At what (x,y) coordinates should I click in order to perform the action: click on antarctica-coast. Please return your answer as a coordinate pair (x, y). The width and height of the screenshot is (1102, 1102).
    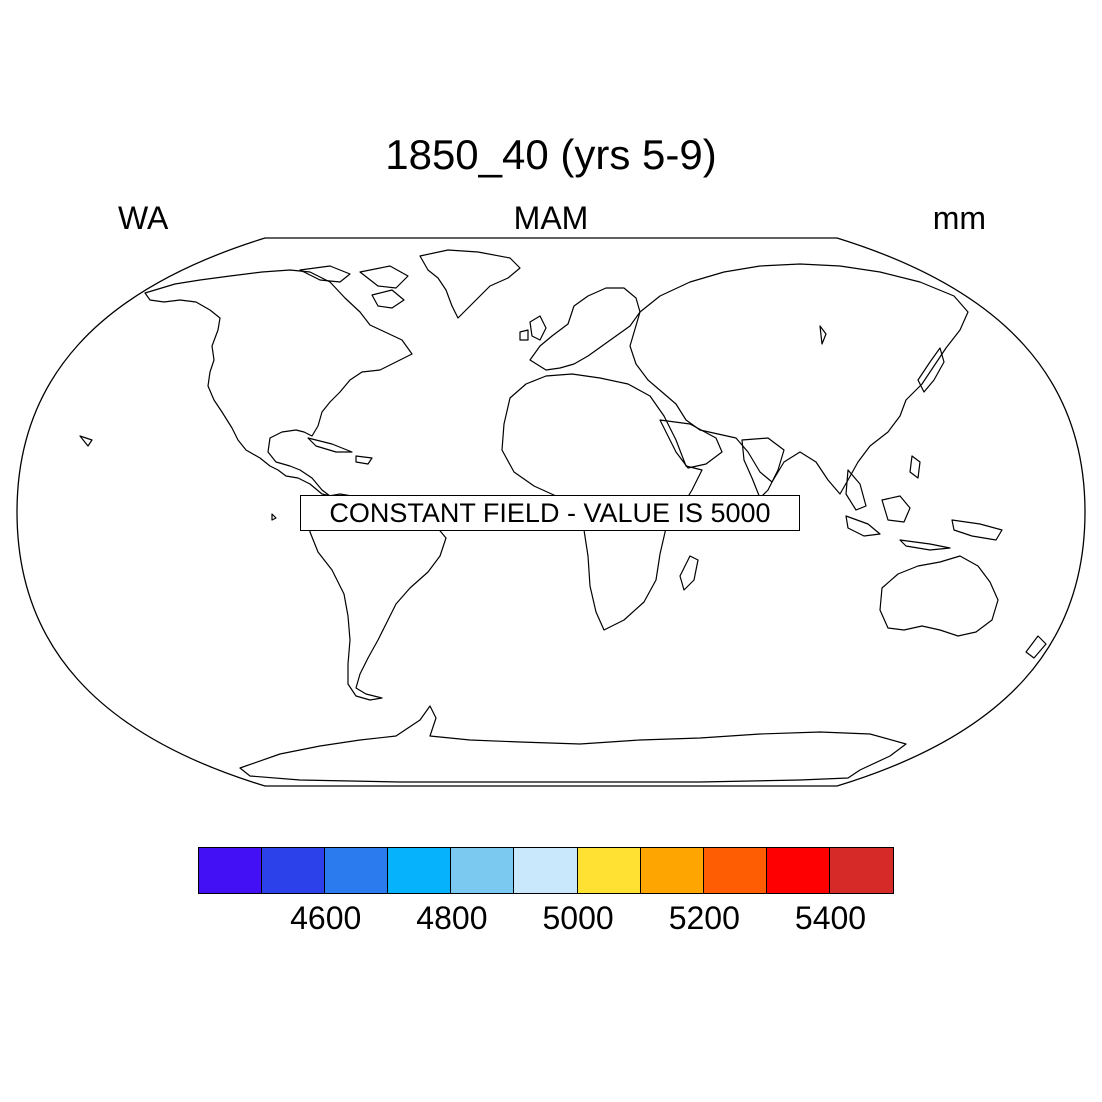
    Looking at the image, I should click on (573, 744).